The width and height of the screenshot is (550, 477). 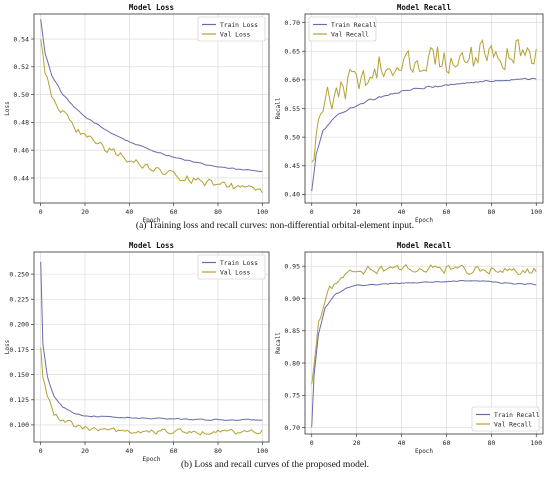 I want to click on y-tick-label: 0.54, so click(x=21, y=39).